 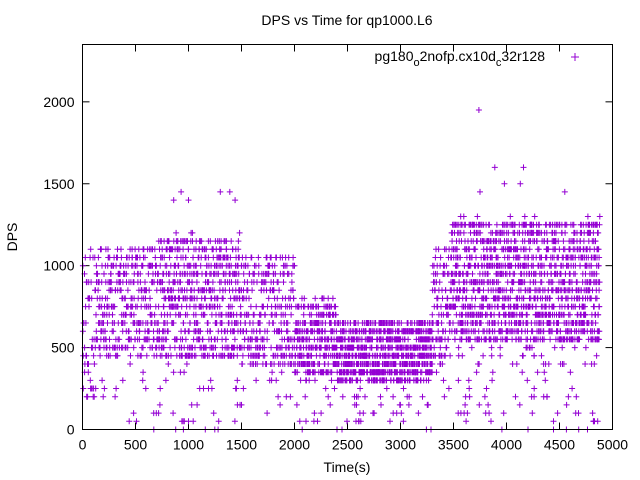 I want to click on x-tick-label: 1000, so click(x=188, y=445).